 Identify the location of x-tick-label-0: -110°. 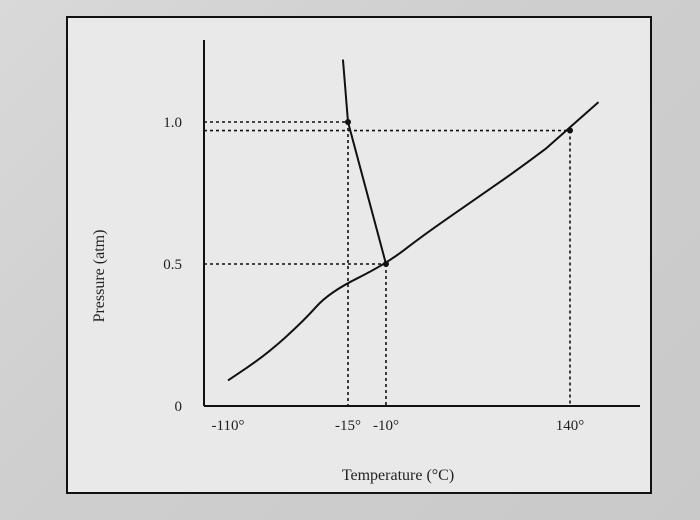
(228, 426).